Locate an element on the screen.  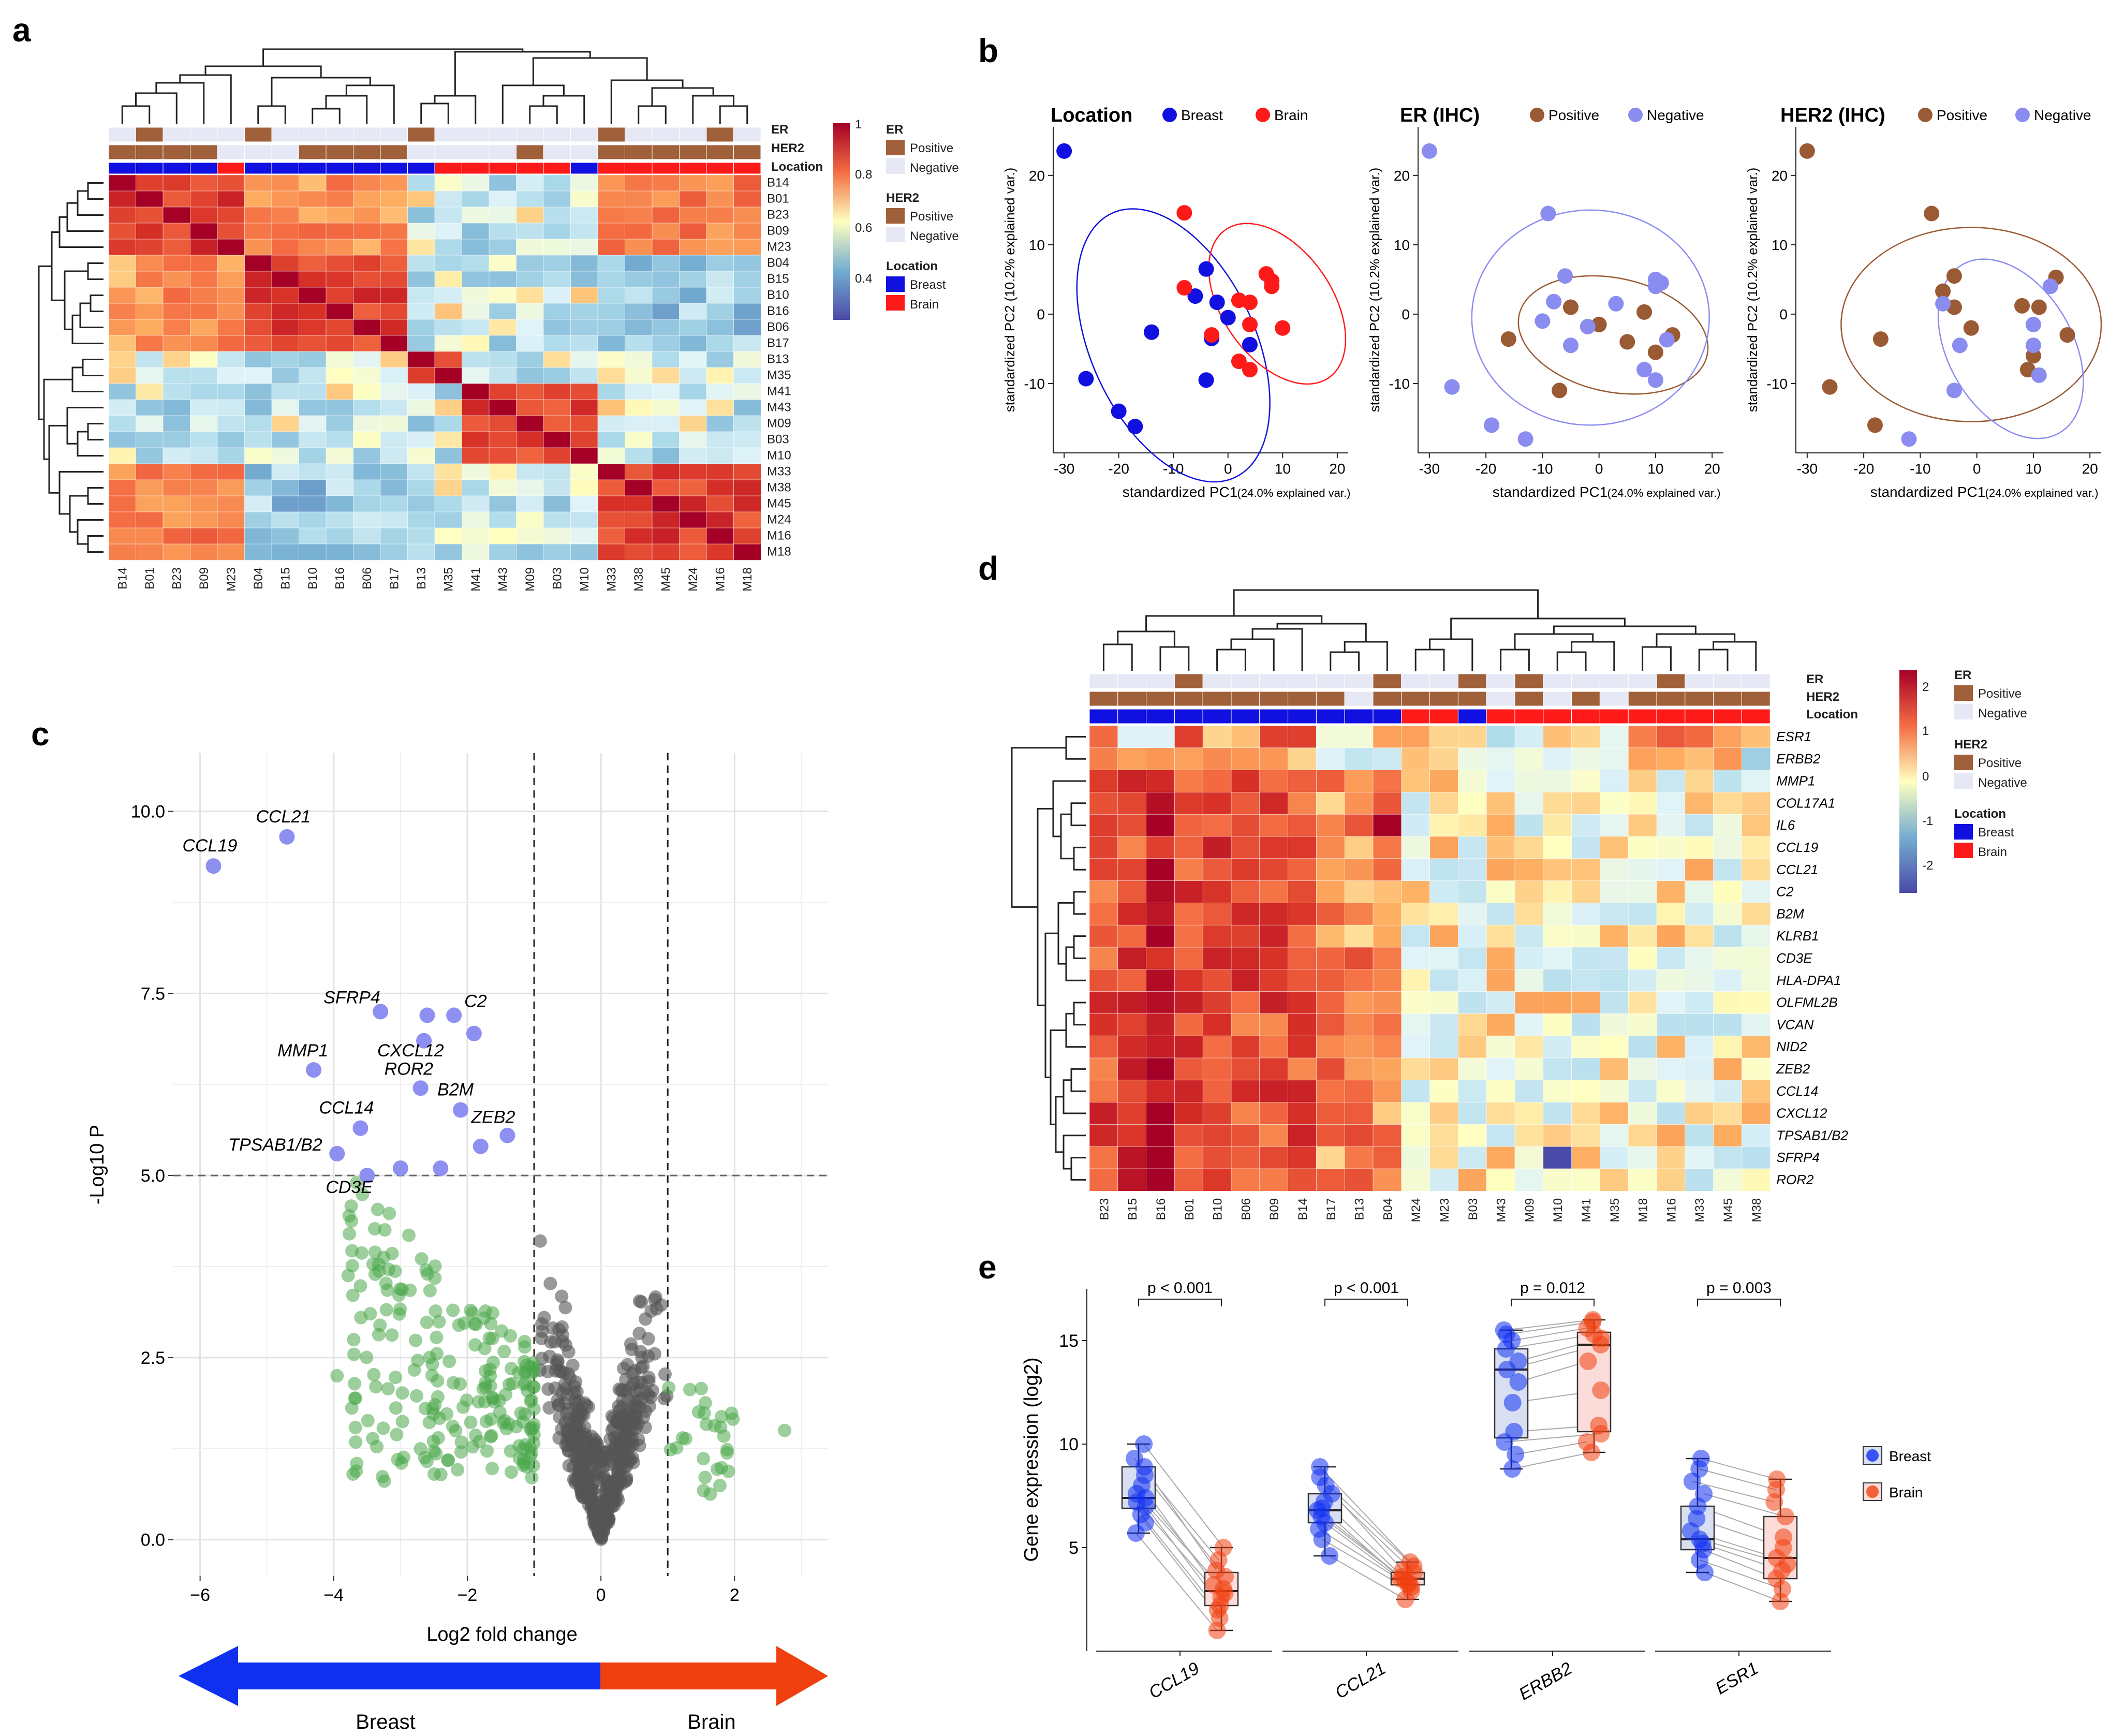
gene-label: COL17A1 is located at coordinates (1806, 803).